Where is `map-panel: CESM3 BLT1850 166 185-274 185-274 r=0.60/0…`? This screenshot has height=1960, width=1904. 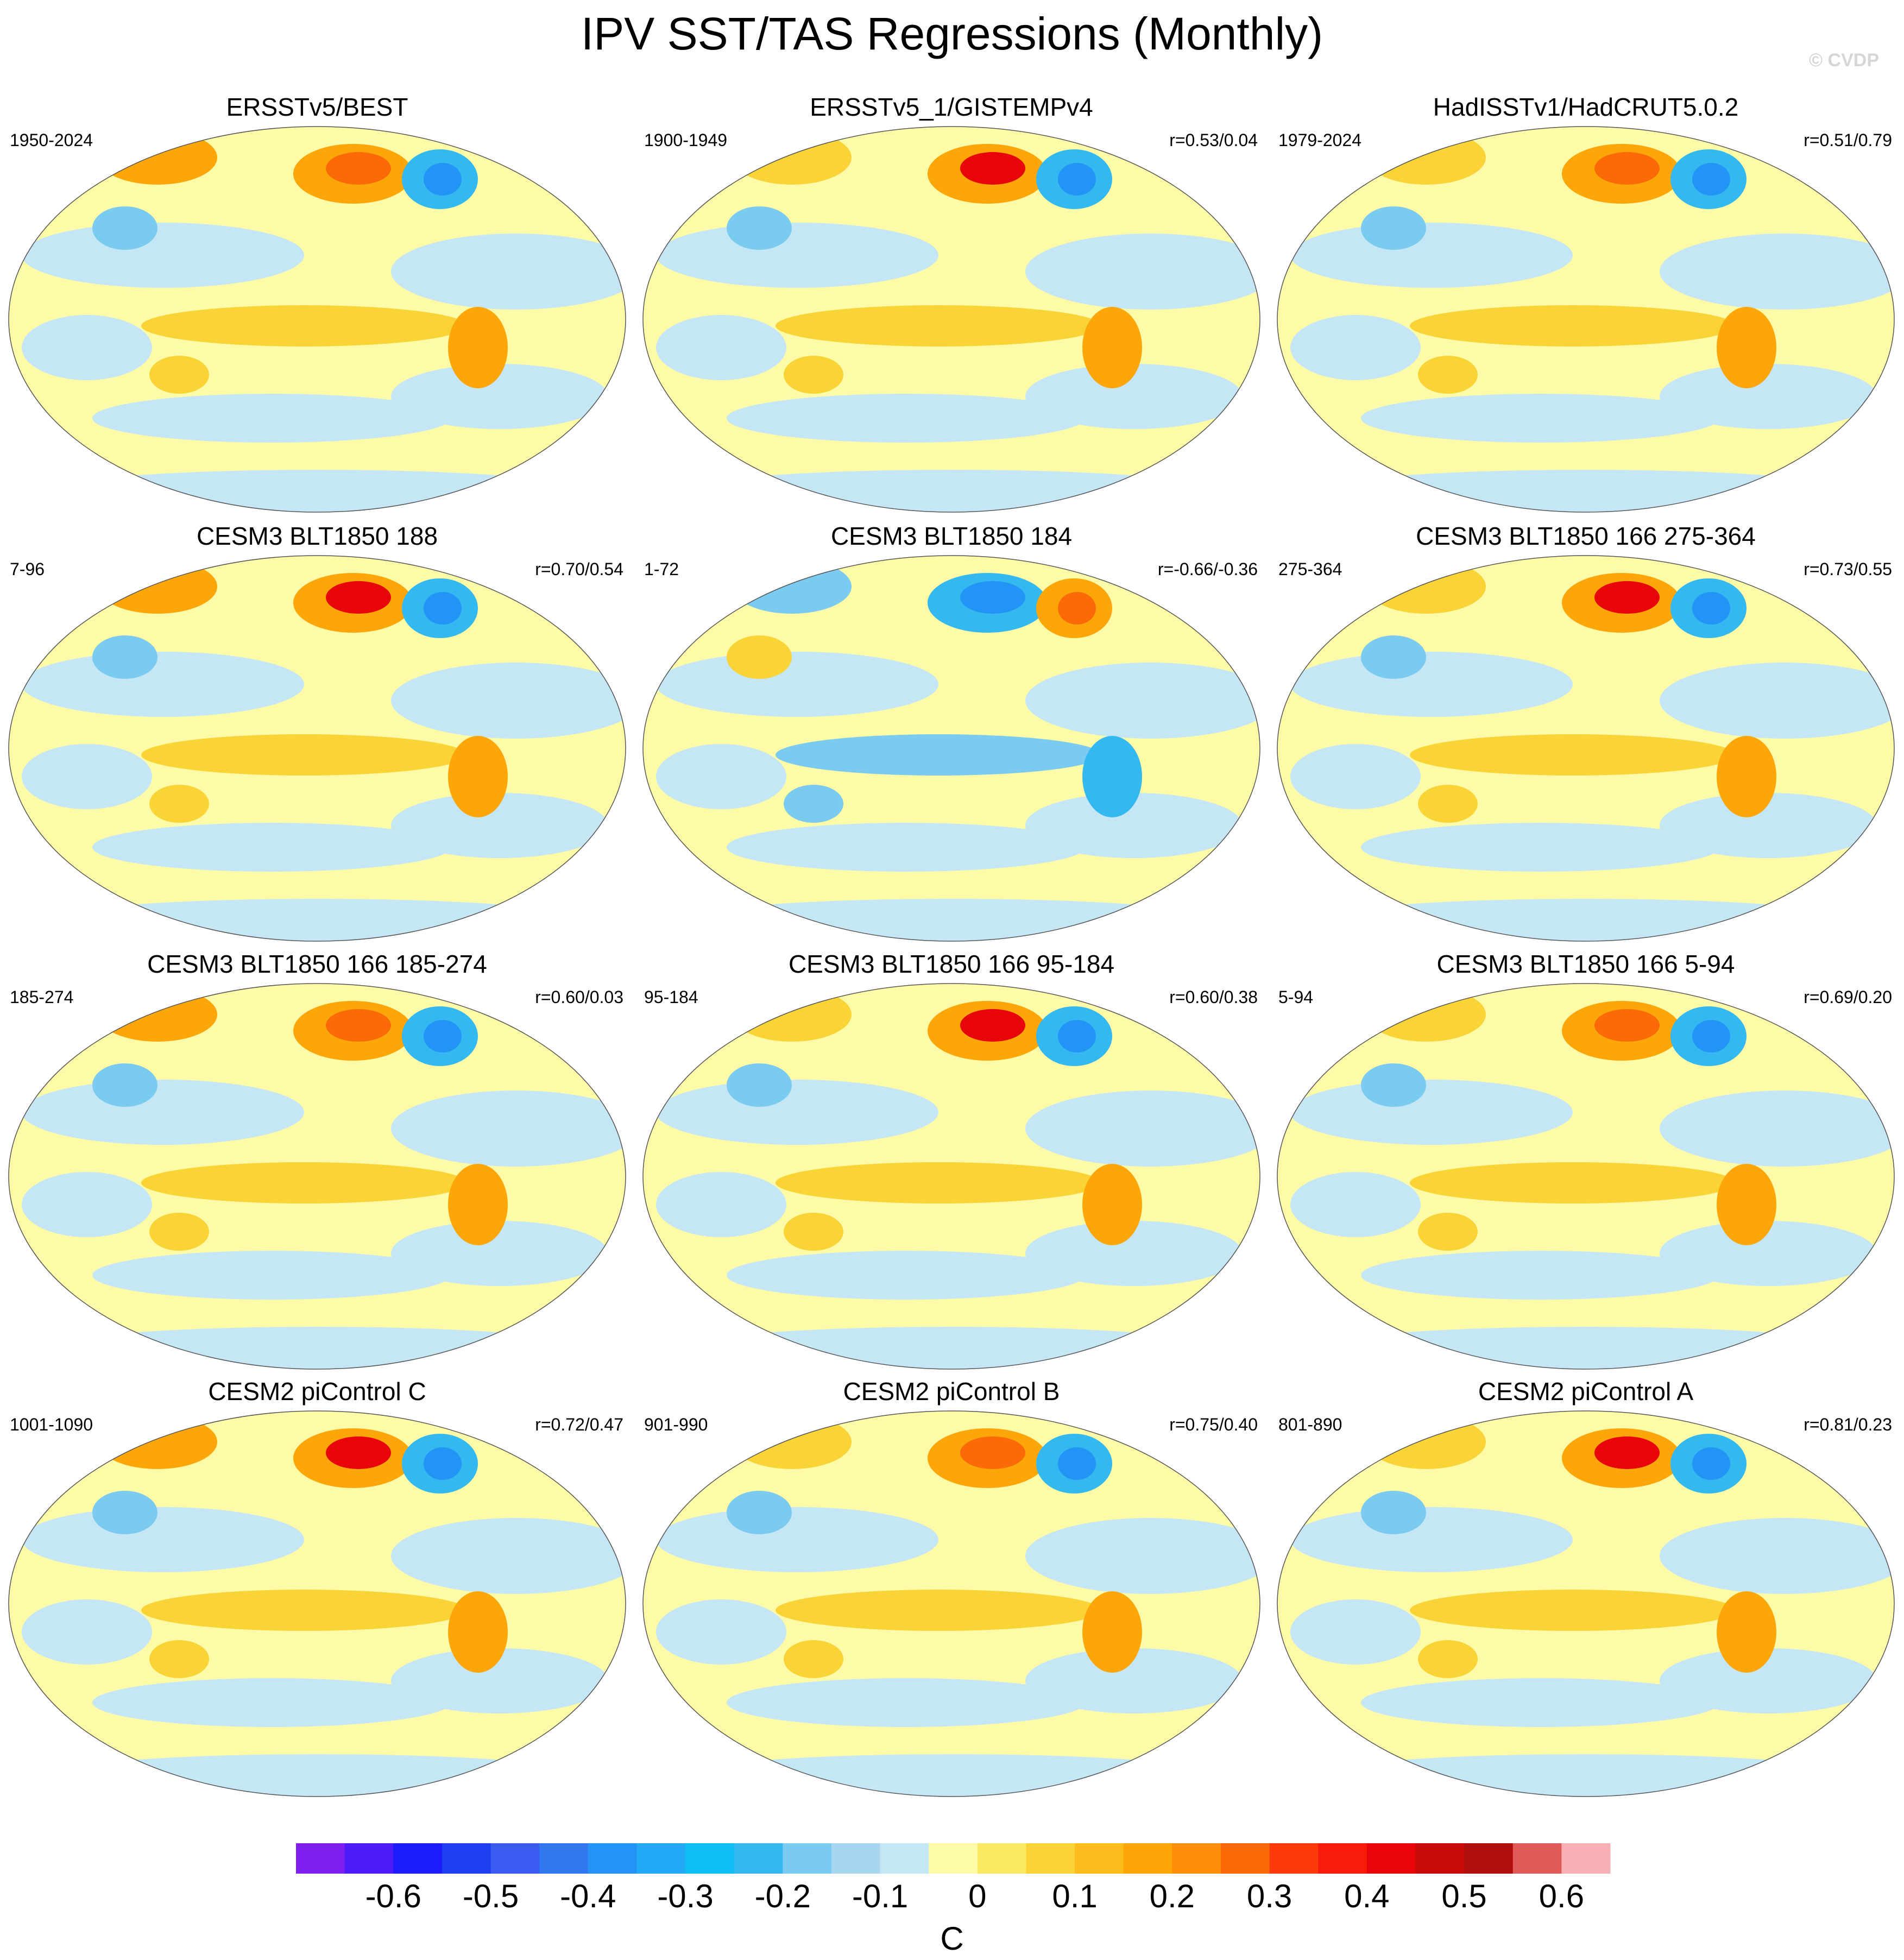
map-panel: CESM3 BLT1850 166 185-274 185-274 r=0.60/0… is located at coordinates (317, 1164).